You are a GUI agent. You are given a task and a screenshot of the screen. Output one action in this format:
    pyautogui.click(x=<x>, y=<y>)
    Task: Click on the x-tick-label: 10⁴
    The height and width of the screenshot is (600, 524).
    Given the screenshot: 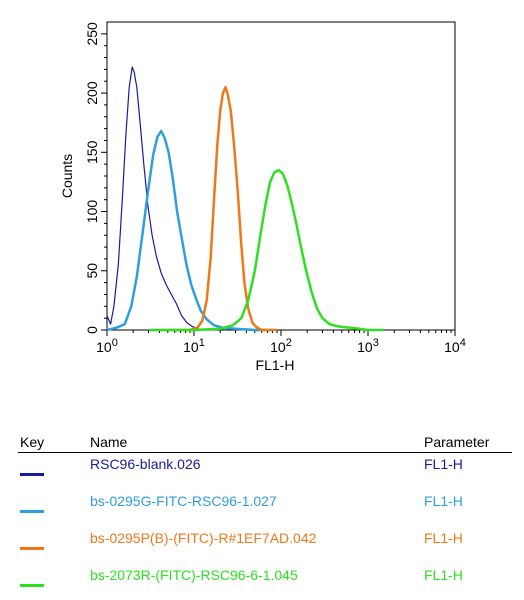 What is the action you would take?
    pyautogui.click(x=455, y=346)
    